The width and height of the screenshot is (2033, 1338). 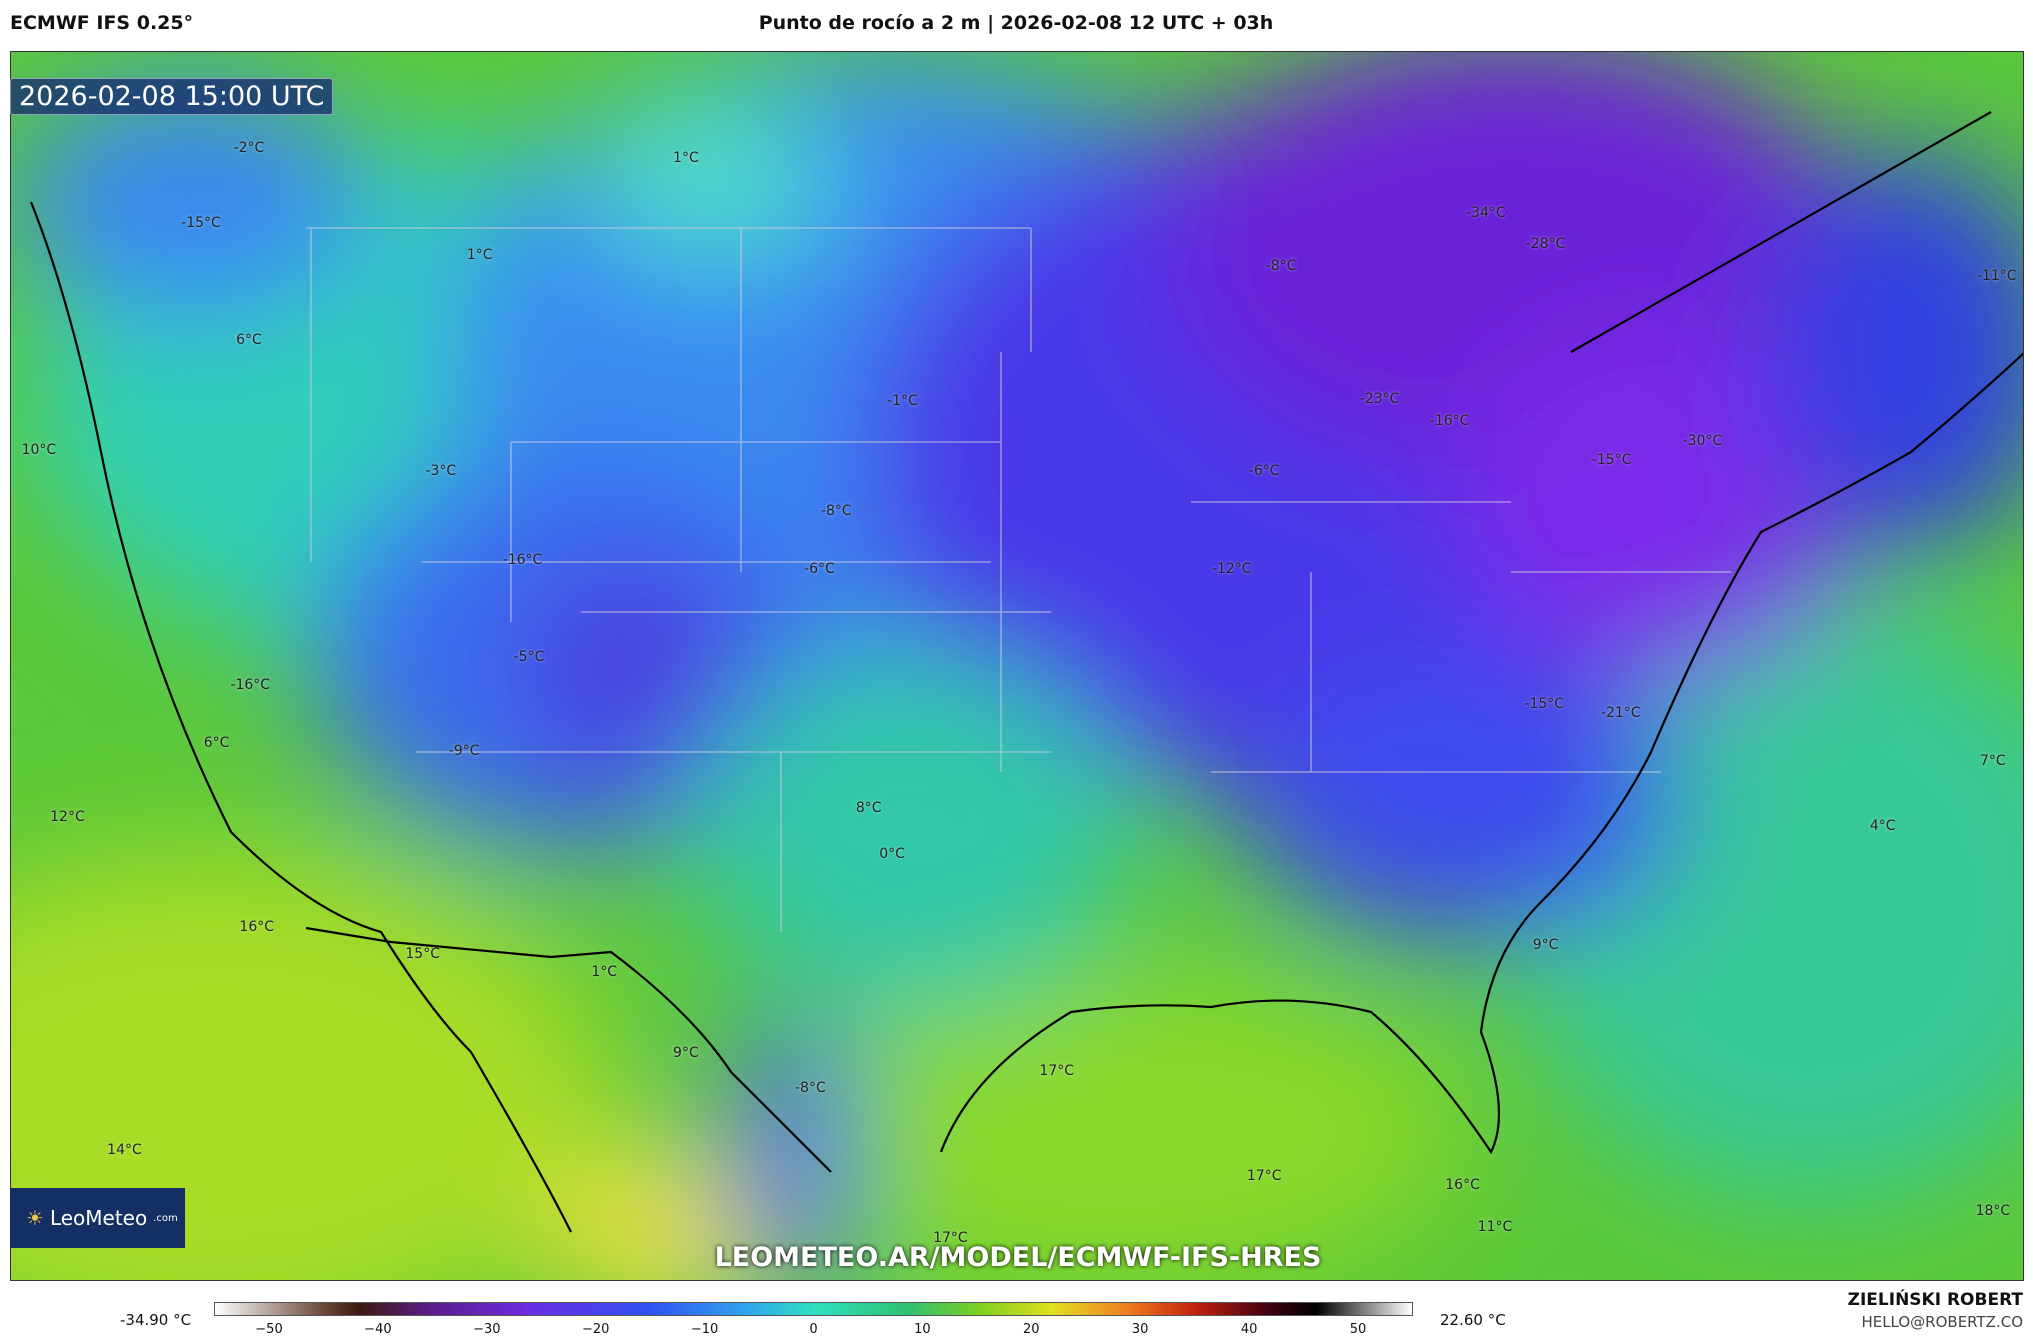 I want to click on temperature-label: 0°C, so click(x=892, y=854).